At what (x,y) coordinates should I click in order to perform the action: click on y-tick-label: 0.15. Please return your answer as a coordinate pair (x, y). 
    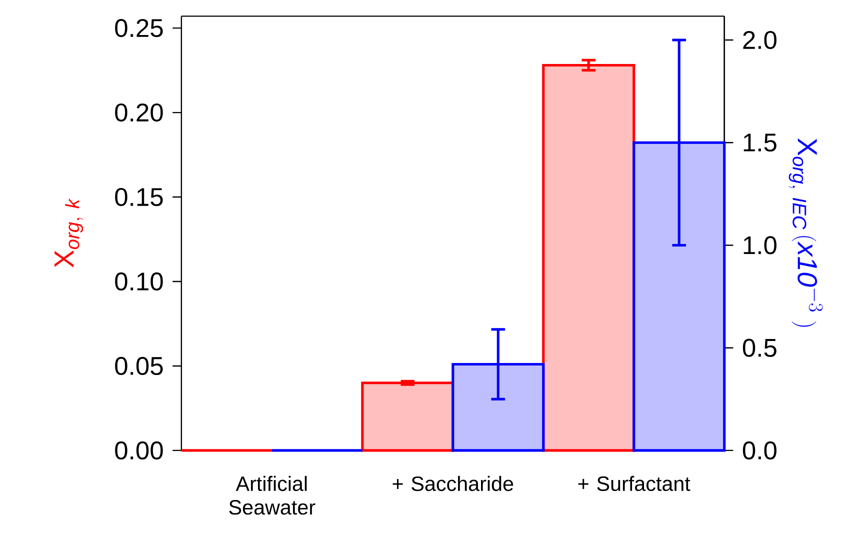
    Looking at the image, I should click on (139, 197).